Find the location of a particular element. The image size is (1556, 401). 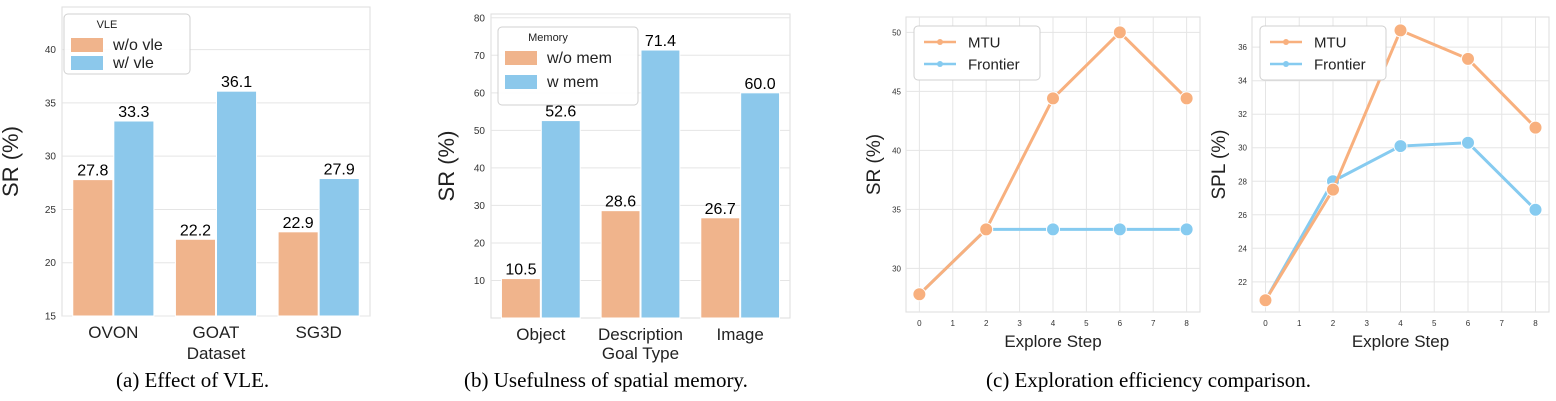

caption-b: (b) Usefulness of spatial memory. is located at coordinates (606, 380).